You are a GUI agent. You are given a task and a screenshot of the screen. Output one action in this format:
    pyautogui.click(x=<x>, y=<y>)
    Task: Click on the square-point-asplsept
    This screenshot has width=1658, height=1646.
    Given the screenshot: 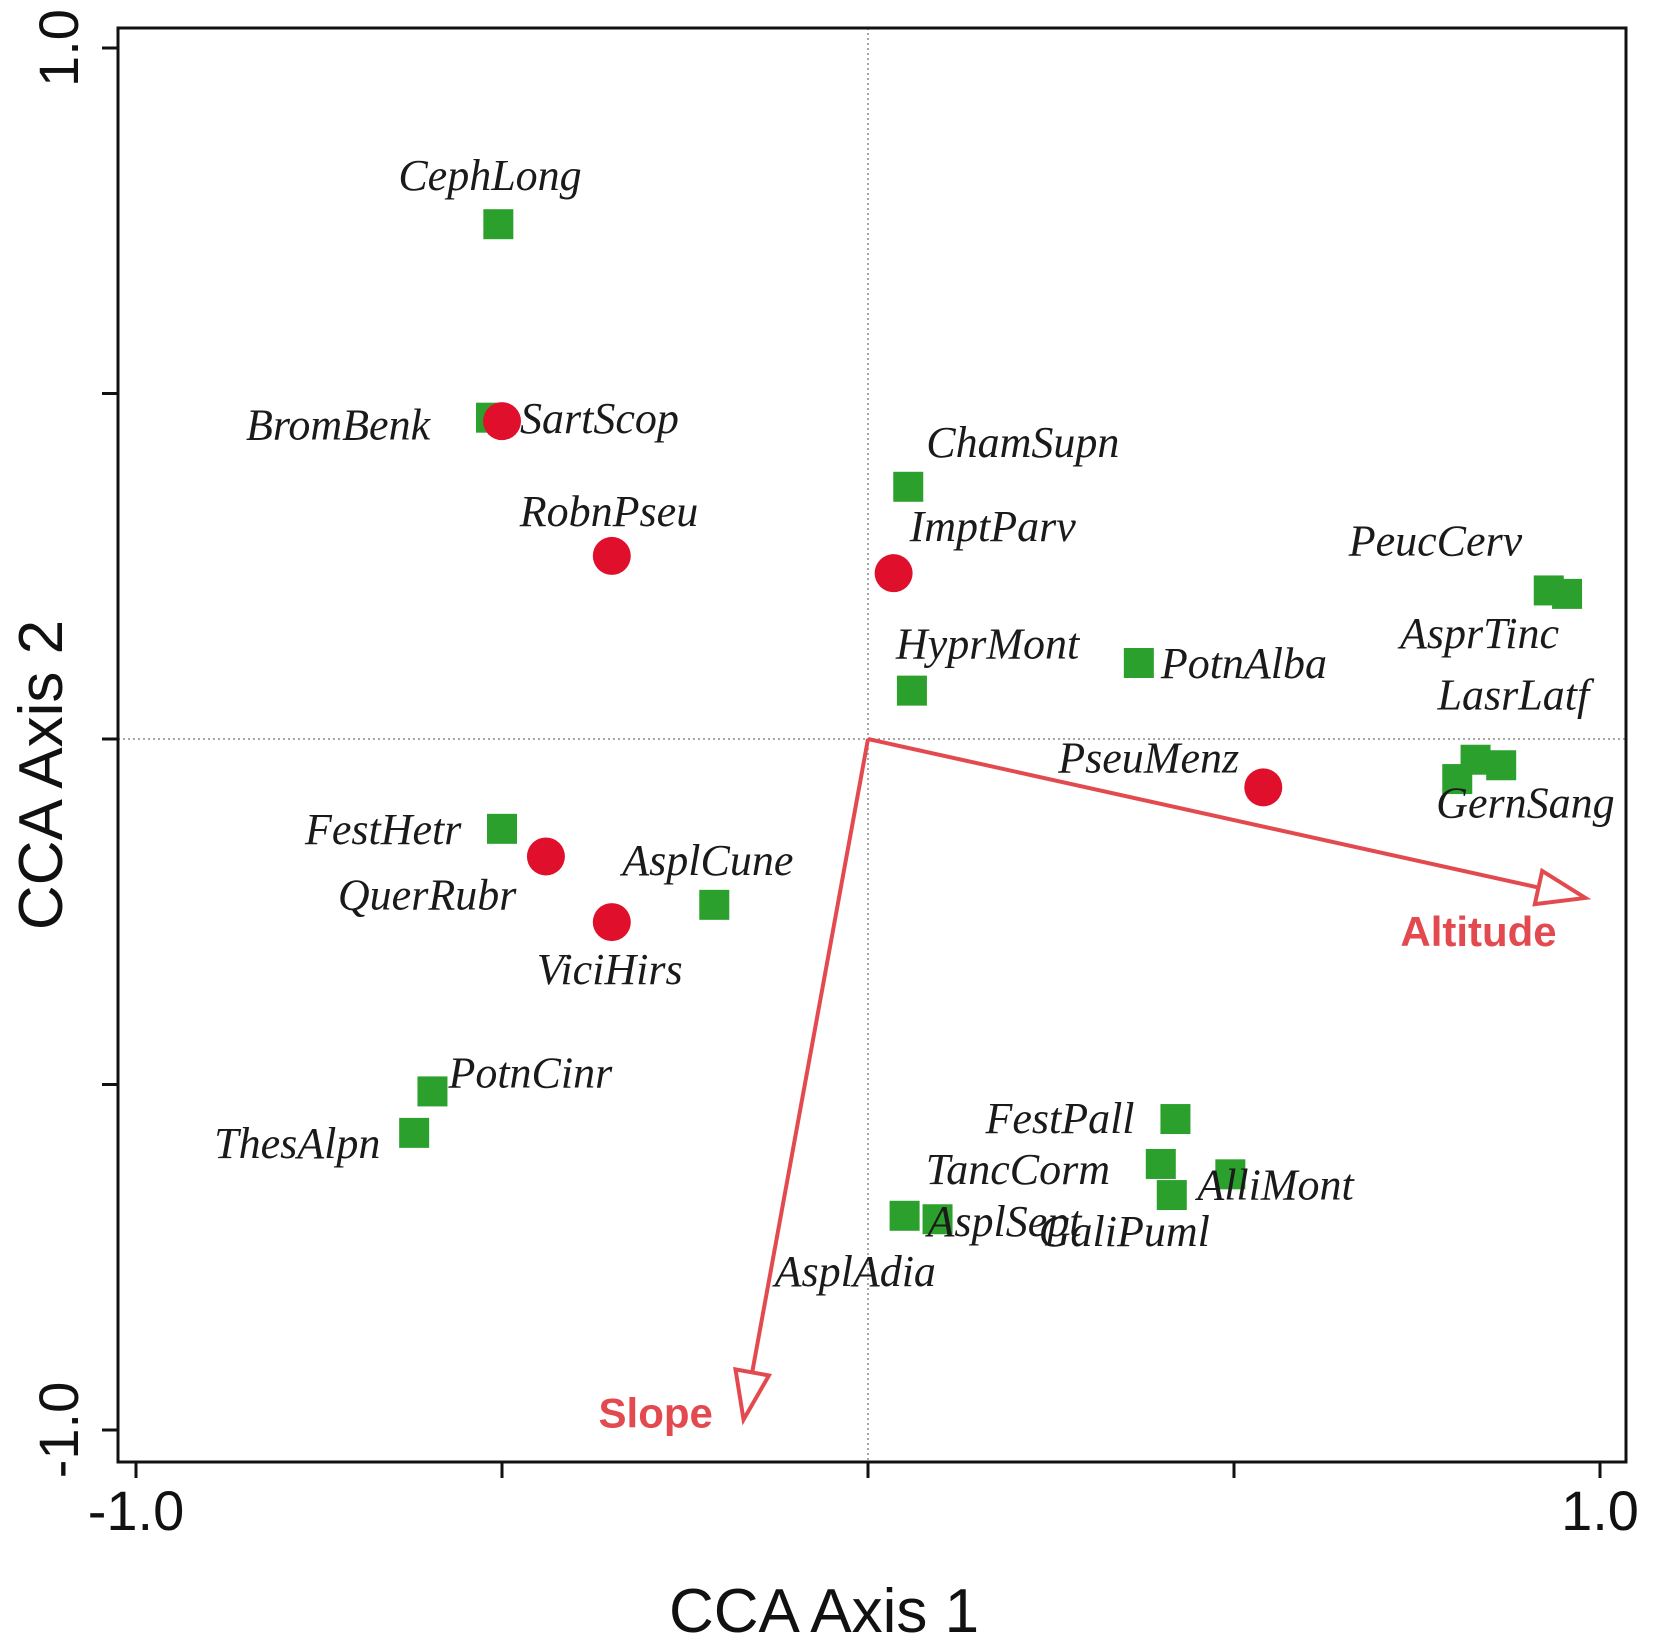 What is the action you would take?
    pyautogui.click(x=937, y=1219)
    